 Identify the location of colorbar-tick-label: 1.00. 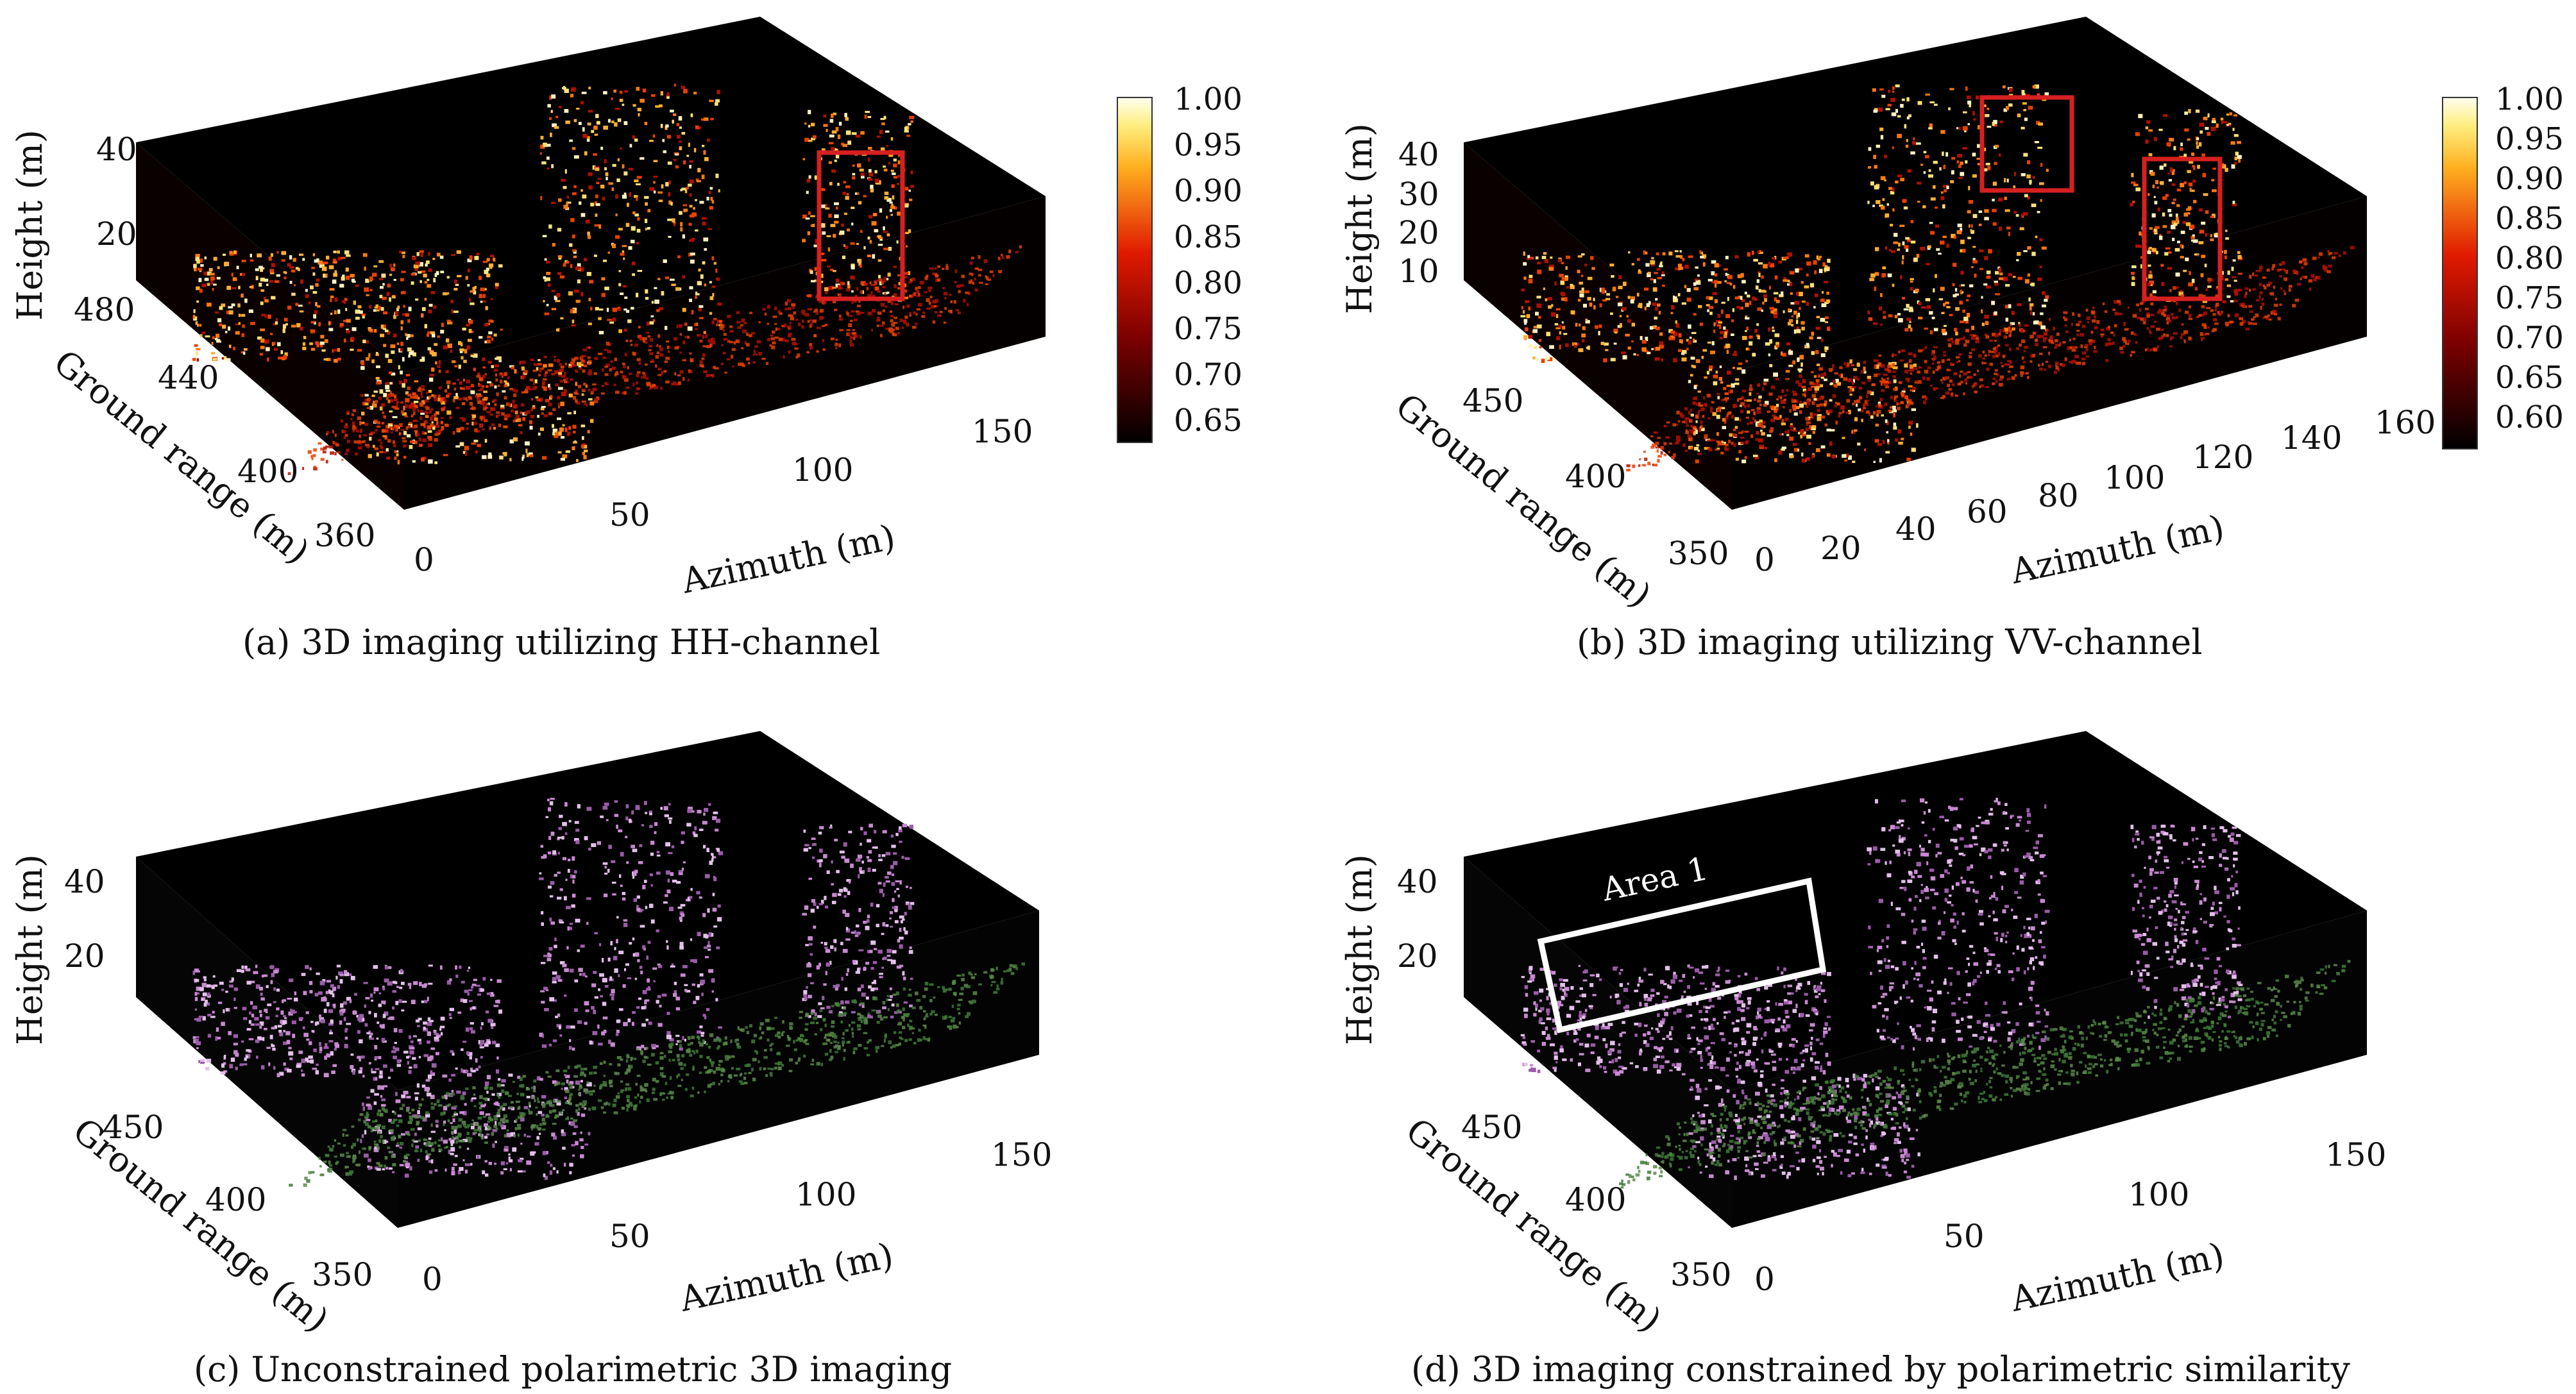
(2529, 99).